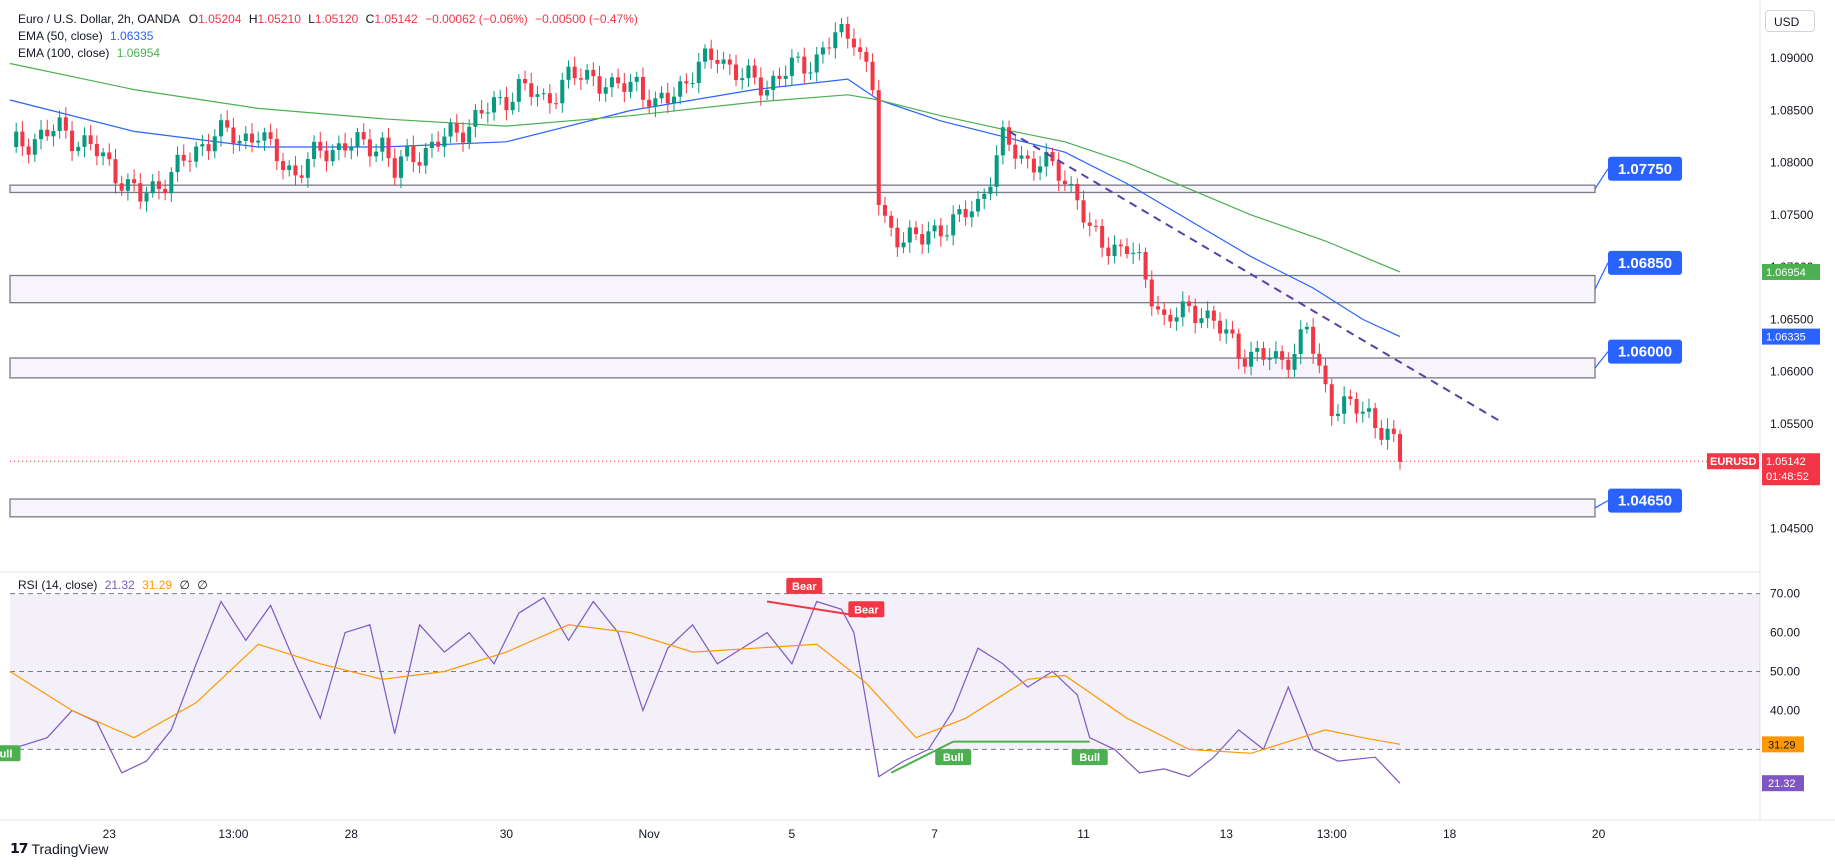 The image size is (1835, 868). Describe the element at coordinates (1599, 834) in the screenshot. I see `time-axis-tick: 20` at that location.